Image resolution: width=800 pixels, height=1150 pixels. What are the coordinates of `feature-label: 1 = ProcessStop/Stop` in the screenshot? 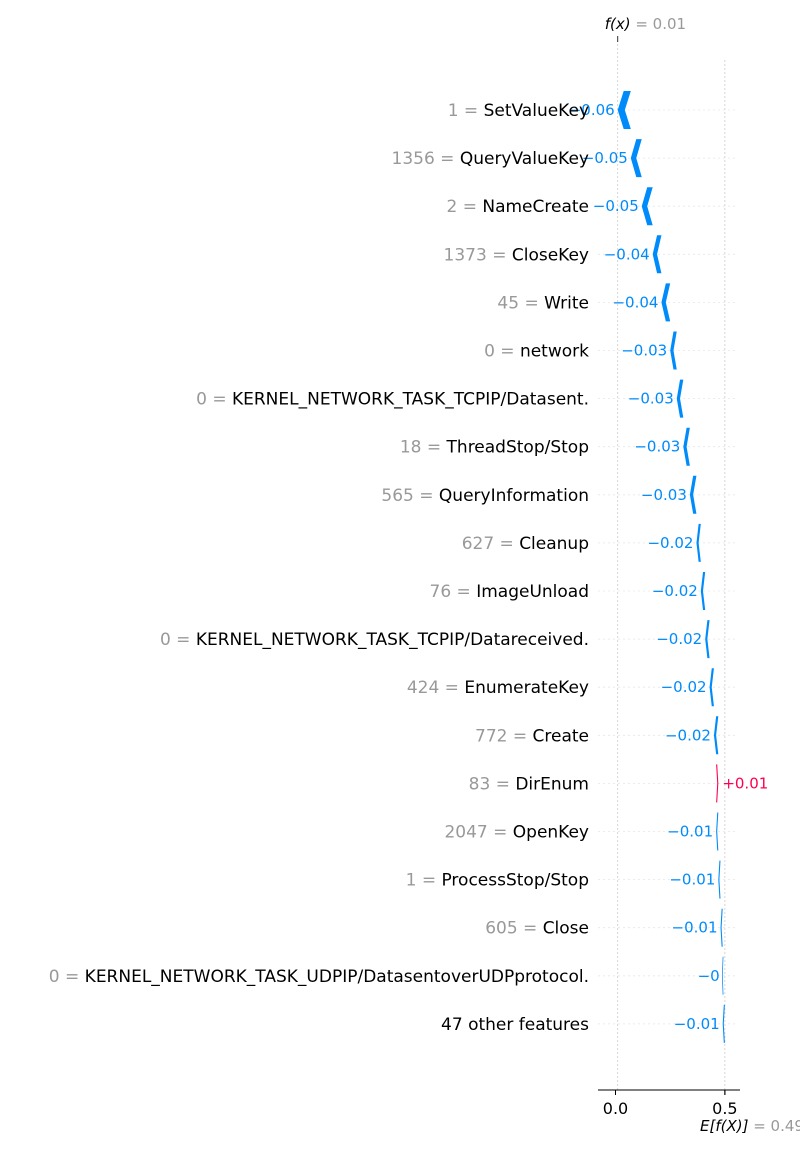 It's located at (497, 881).